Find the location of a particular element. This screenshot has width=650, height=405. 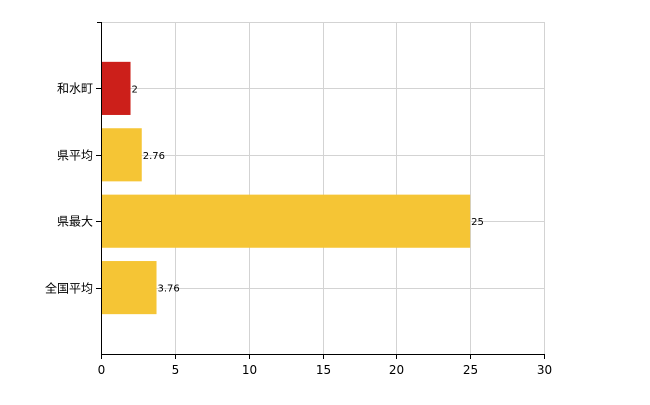

x-tick-label-15: 15 is located at coordinates (323, 370).